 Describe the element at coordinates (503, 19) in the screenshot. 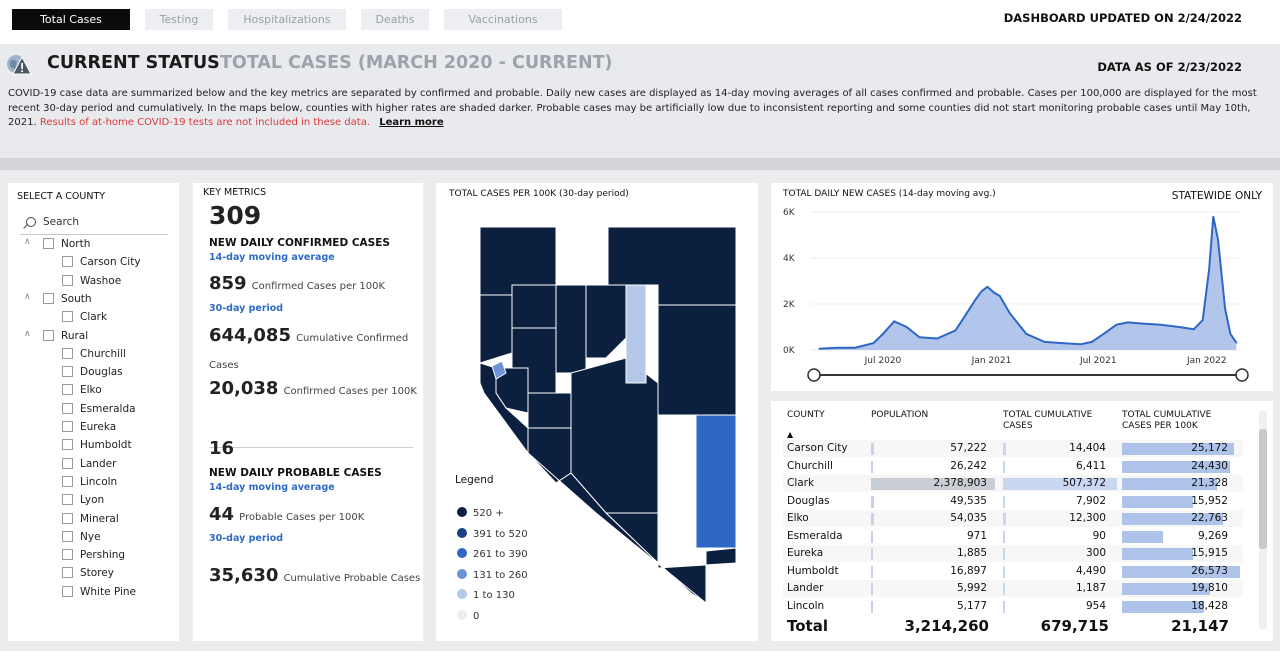

I see `tab-vaccinations: Vaccinations` at that location.